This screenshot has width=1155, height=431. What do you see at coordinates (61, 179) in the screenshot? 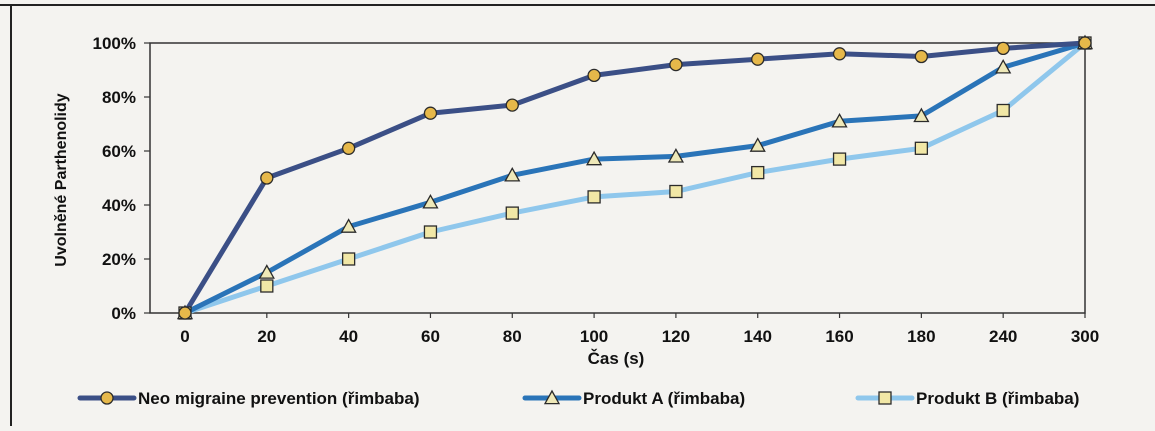
I see `y-axis-label: Uvolněné Parthenolidy` at bounding box center [61, 179].